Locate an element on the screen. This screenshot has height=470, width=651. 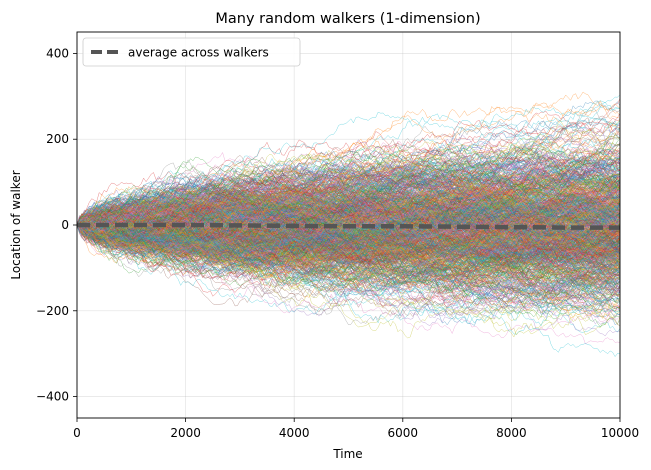
series-line-average is located at coordinates (348, 226).